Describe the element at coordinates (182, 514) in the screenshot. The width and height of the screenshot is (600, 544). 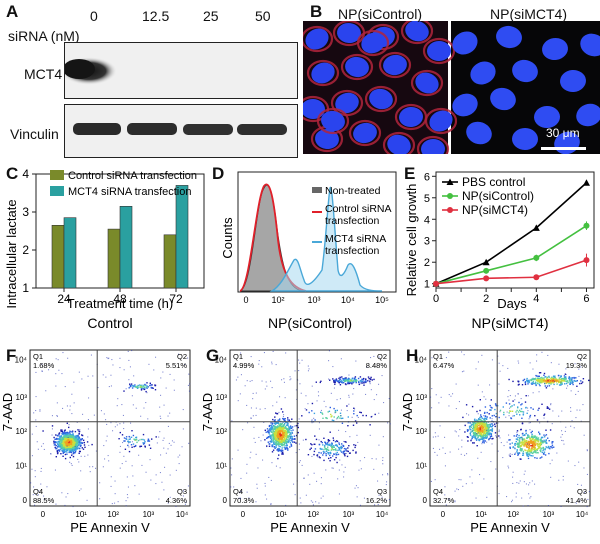
I see `flow-xtick: 10⁴` at that location.